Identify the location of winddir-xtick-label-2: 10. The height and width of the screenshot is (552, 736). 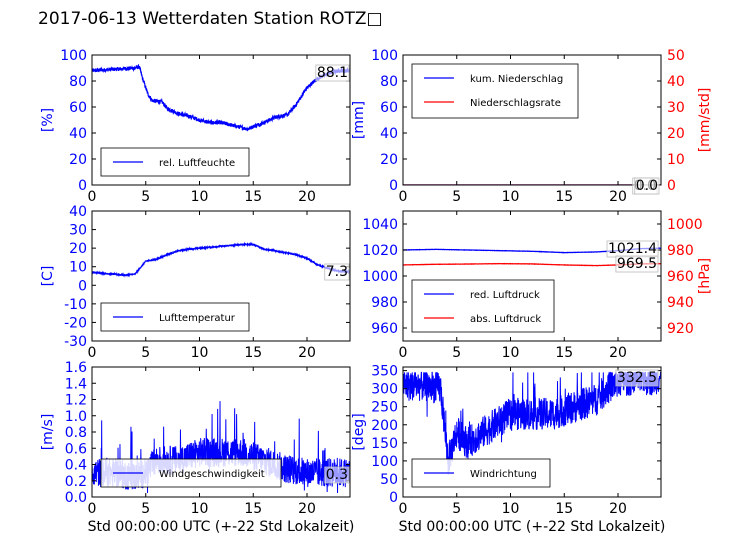
(511, 509).